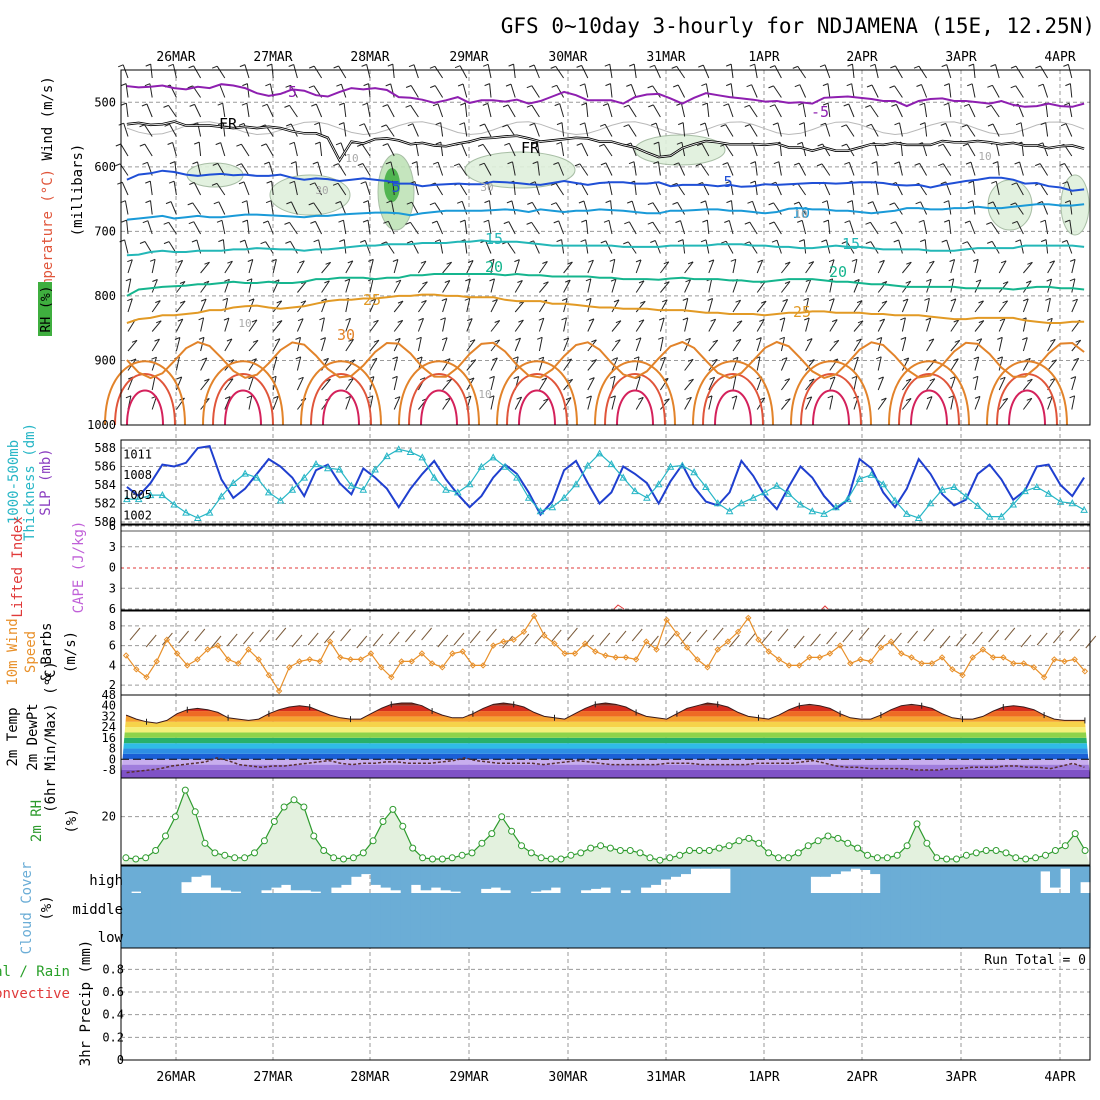 This screenshot has height=1100, width=1100. Describe the element at coordinates (78, 190) in the screenshot. I see `upper-air-ylabel-1: (millibars)` at that location.